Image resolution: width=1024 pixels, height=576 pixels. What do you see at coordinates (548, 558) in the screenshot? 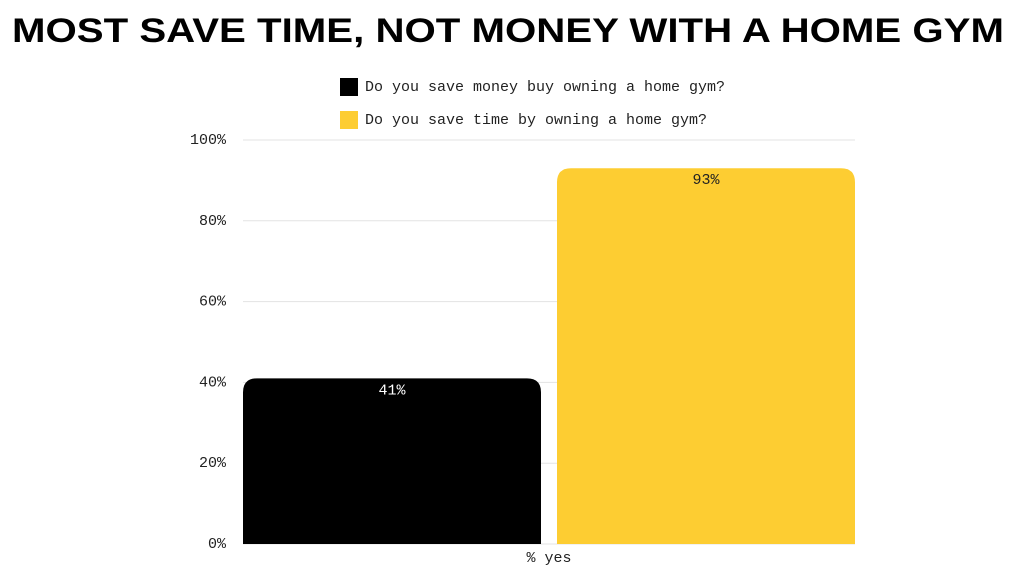
I see `x-tick-label: % yes` at bounding box center [548, 558].